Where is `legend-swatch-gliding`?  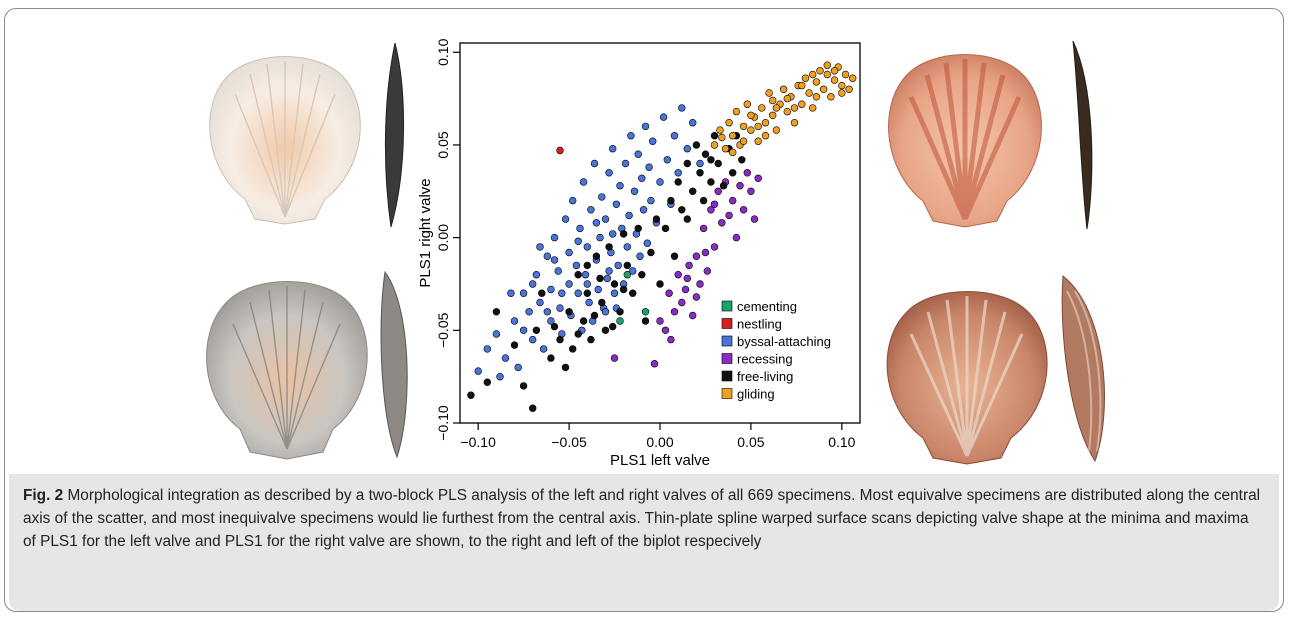
legend-swatch-gliding is located at coordinates (727, 393).